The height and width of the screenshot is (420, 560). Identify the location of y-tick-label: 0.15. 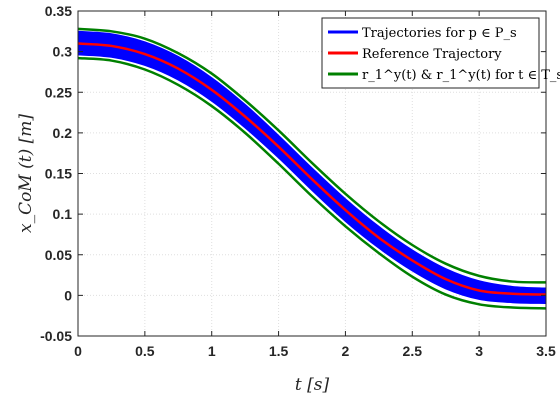
(58, 174).